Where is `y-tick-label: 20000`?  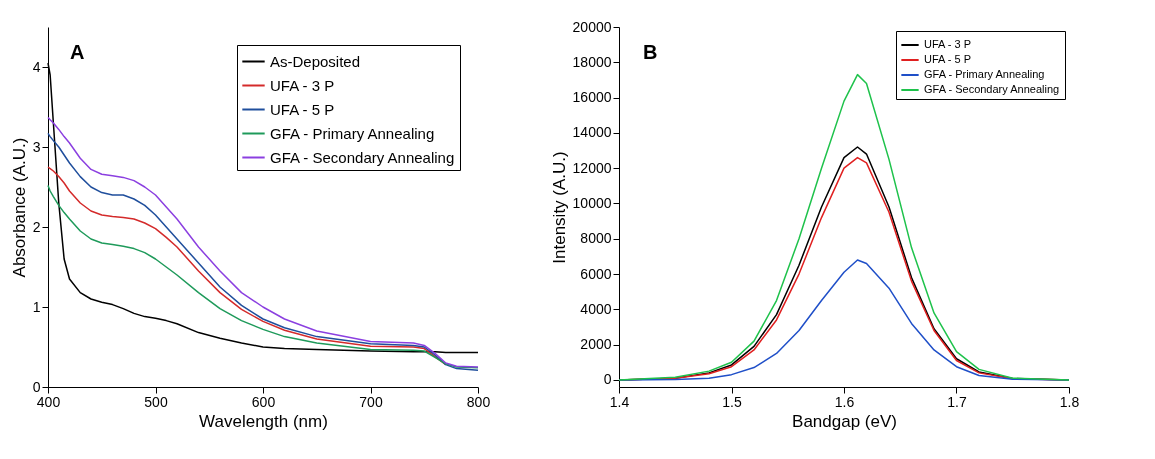 y-tick-label: 20000 is located at coordinates (592, 26).